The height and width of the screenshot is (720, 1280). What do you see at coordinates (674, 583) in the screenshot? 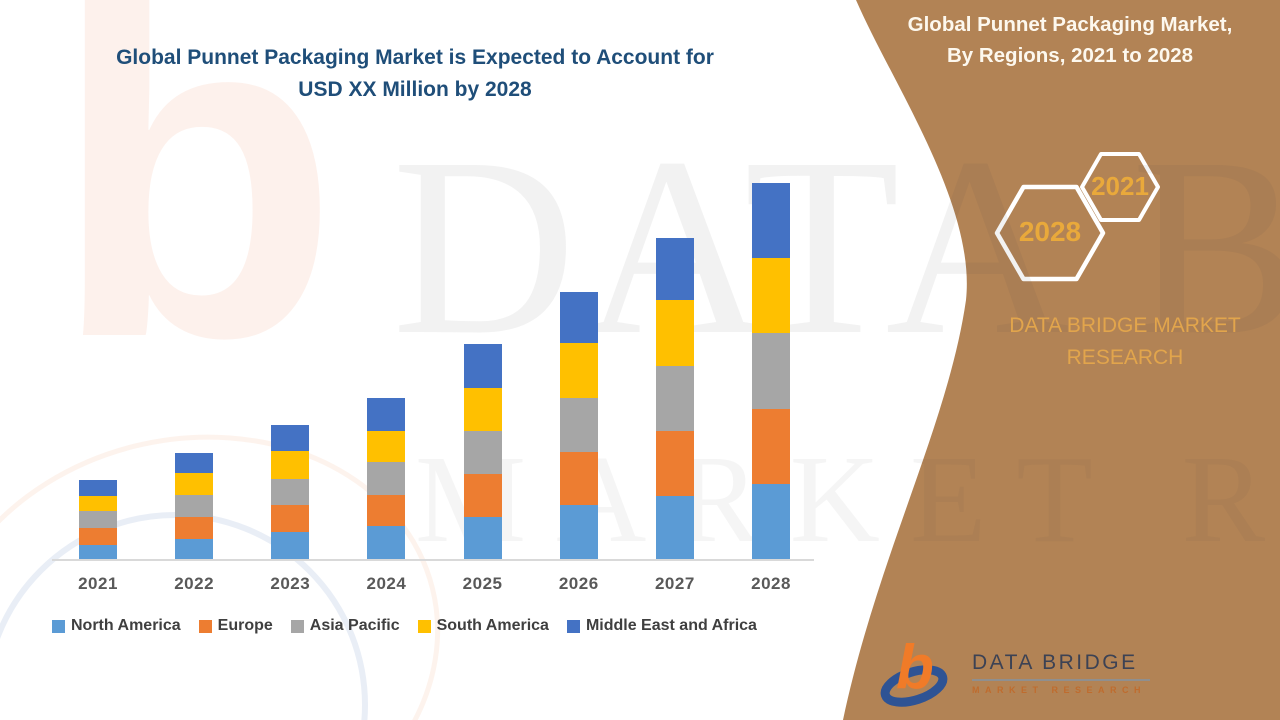
I see `x-axis-label: 2027` at bounding box center [674, 583].